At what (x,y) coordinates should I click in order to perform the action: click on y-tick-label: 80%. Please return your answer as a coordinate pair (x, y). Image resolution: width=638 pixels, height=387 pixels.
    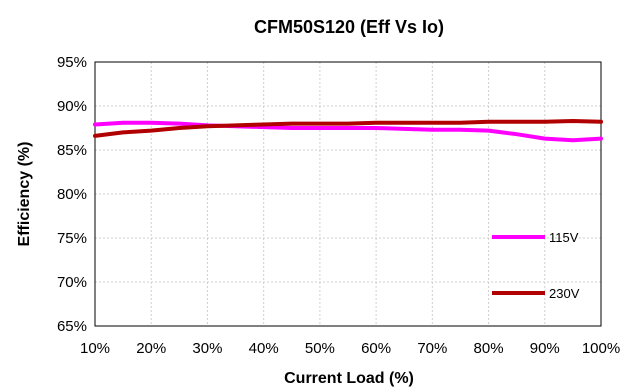
    Looking at the image, I should click on (72, 194).